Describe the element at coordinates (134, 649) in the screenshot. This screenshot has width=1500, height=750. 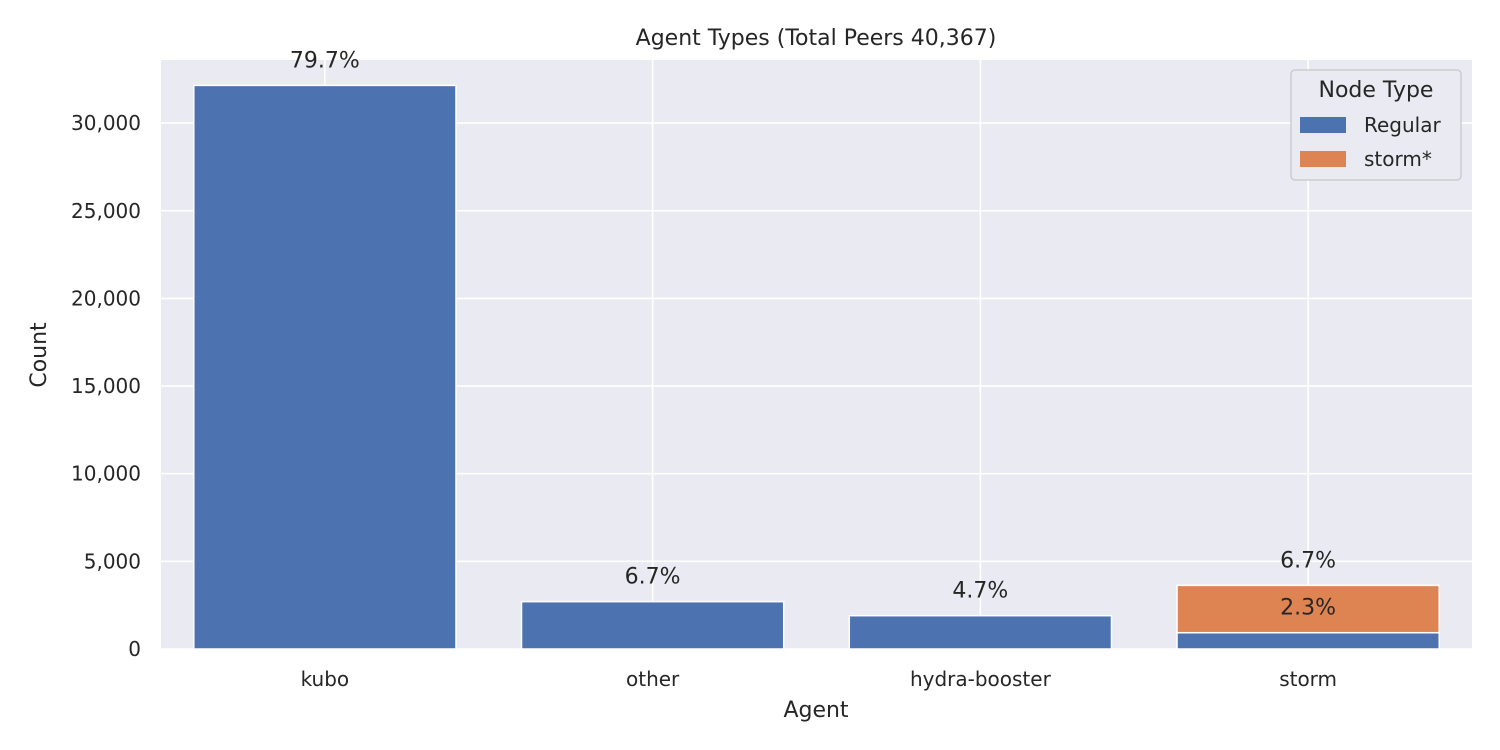
I see `y-tick-label-0: 0` at that location.